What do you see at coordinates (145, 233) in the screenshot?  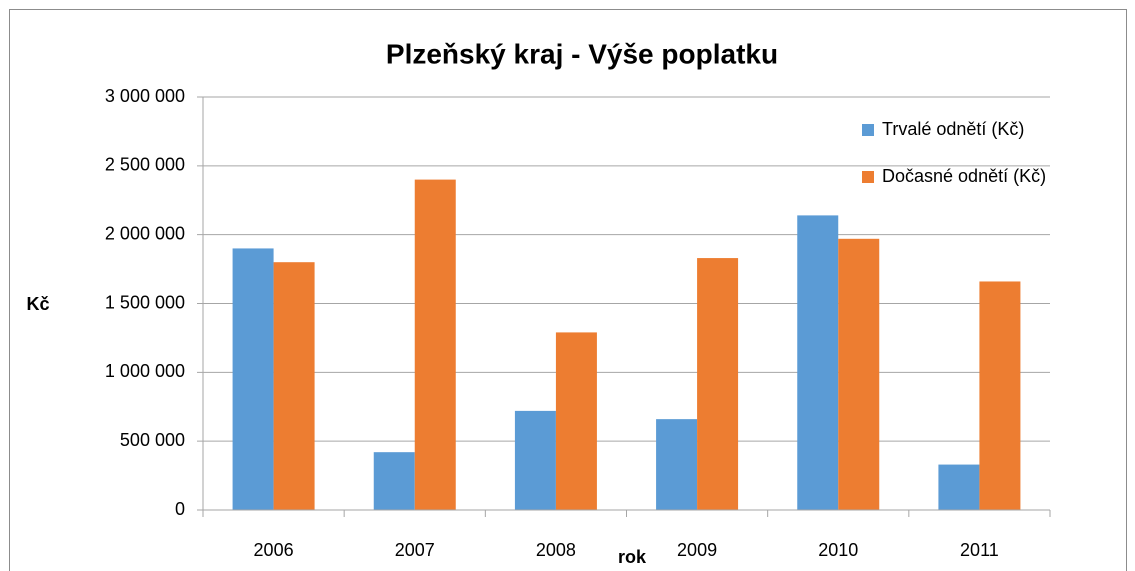 I see `y-tick-label: 2 000 000` at bounding box center [145, 233].